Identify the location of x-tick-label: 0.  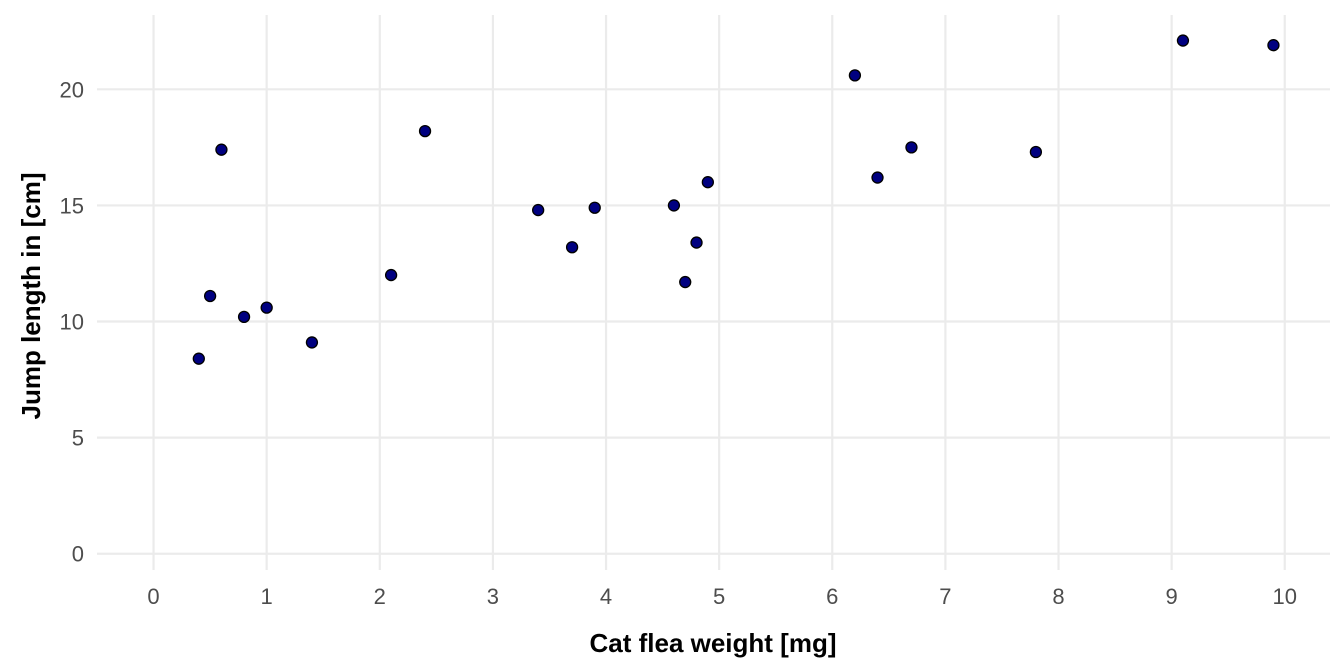
(153, 596).